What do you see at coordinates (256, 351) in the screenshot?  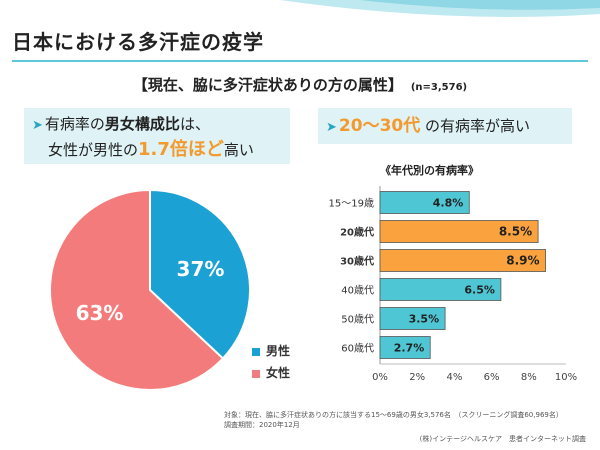 I see `legend-swatch-male` at bounding box center [256, 351].